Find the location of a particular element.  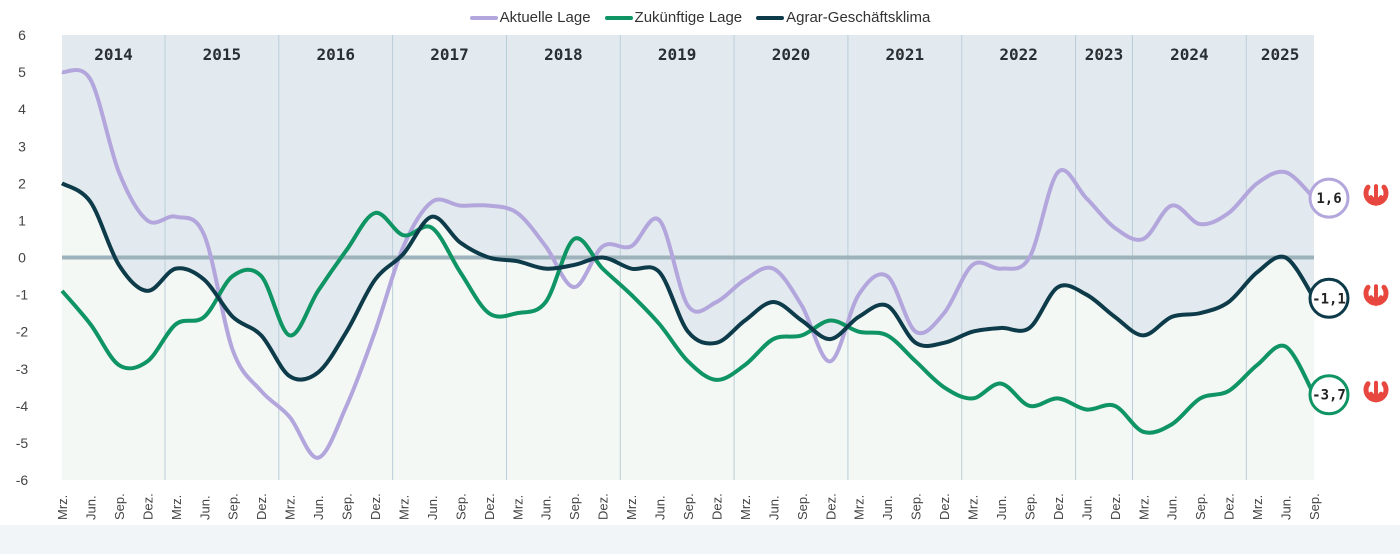

arrow-stem is located at coordinates (1376, 195).